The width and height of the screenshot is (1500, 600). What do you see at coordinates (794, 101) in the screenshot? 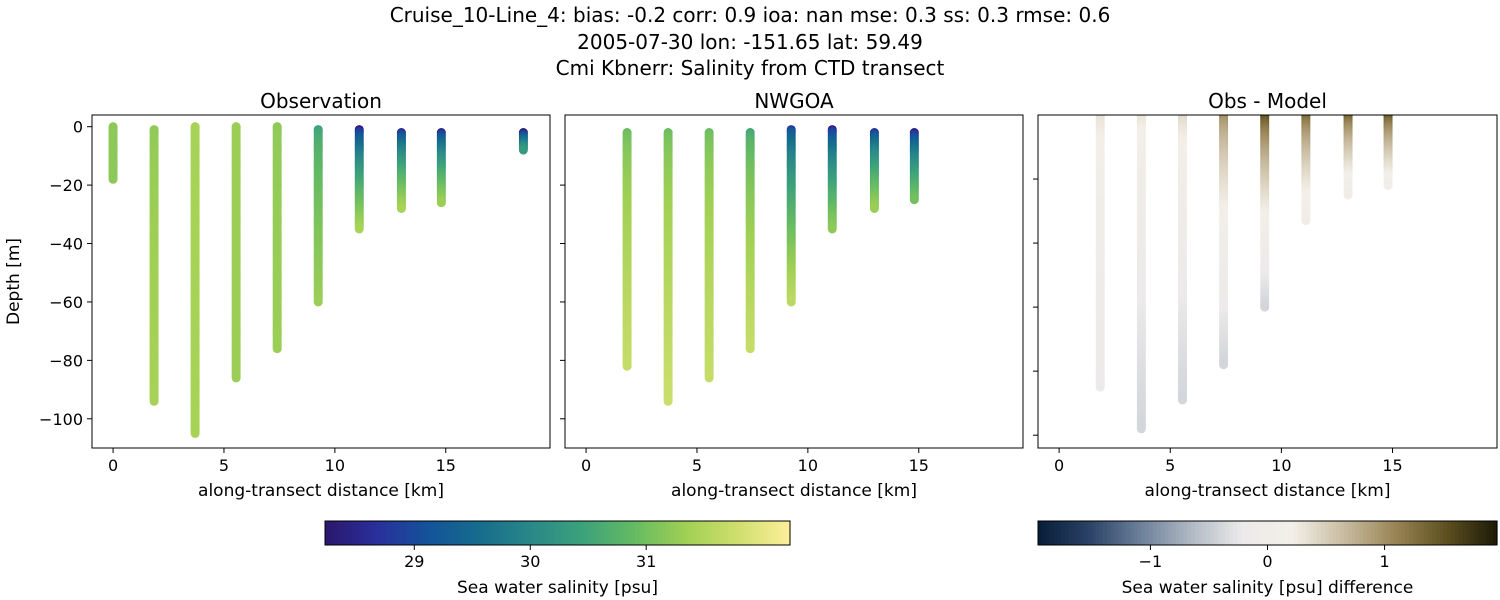
I see `panel-title: NWGOA` at bounding box center [794, 101].